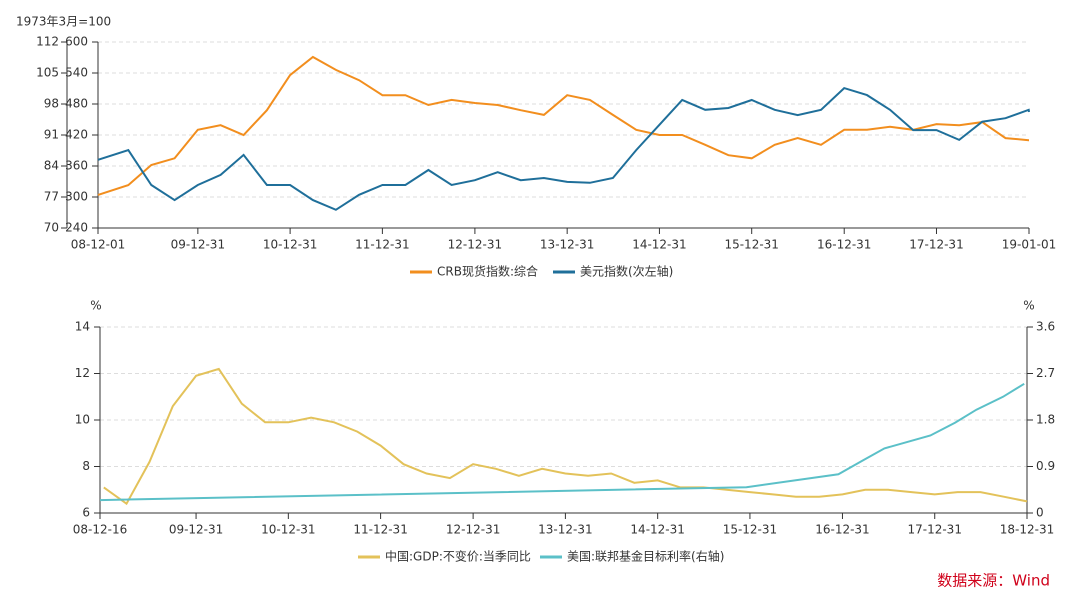 This screenshot has width=1080, height=601. What do you see at coordinates (76, 166) in the screenshot?
I see `y-tick-label: 360` at bounding box center [76, 166].